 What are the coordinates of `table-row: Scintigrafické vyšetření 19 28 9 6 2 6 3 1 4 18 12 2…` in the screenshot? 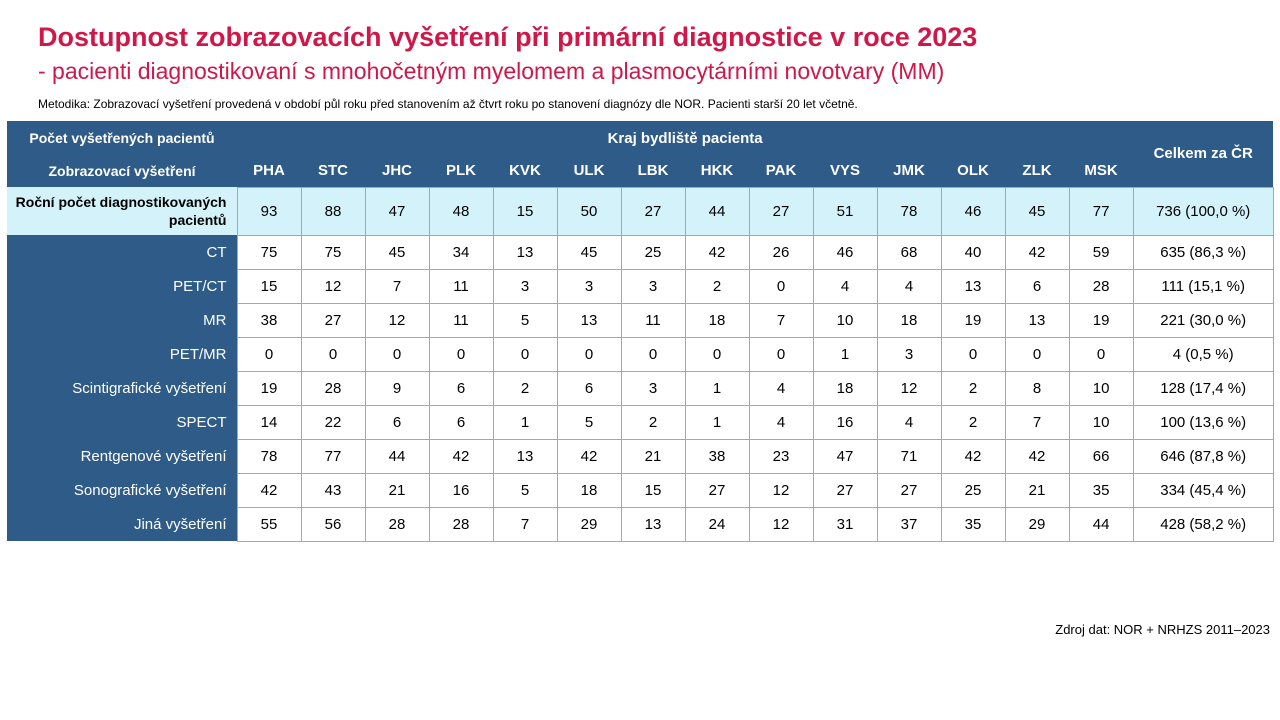 It's located at (640, 388).